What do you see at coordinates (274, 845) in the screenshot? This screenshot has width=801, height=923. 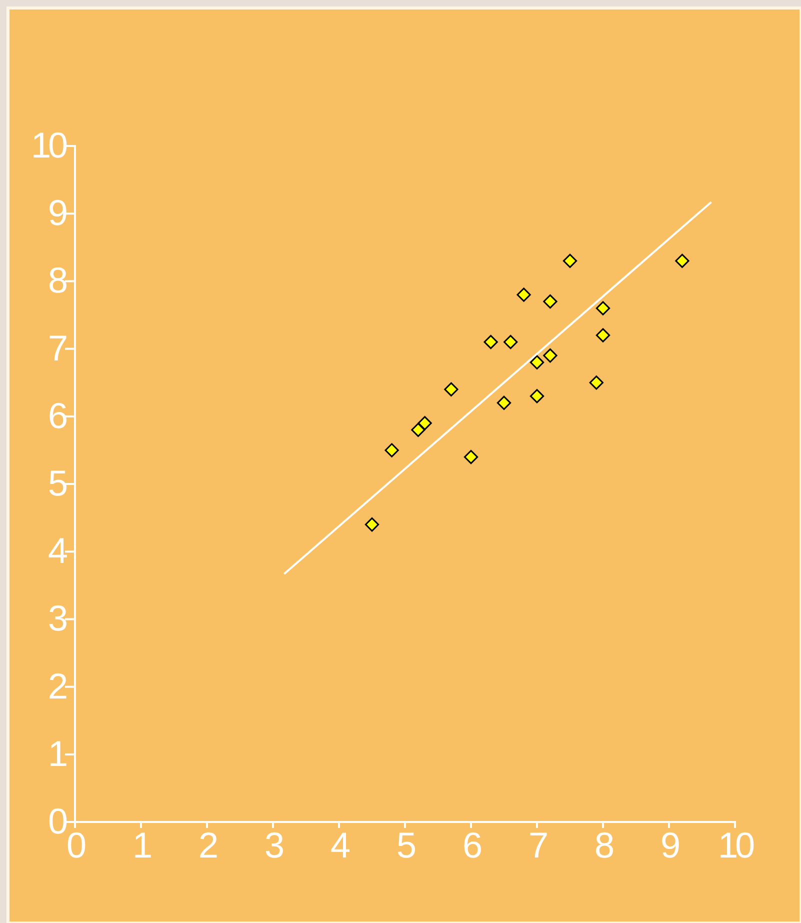 I see `x-tick-label: 3` at bounding box center [274, 845].